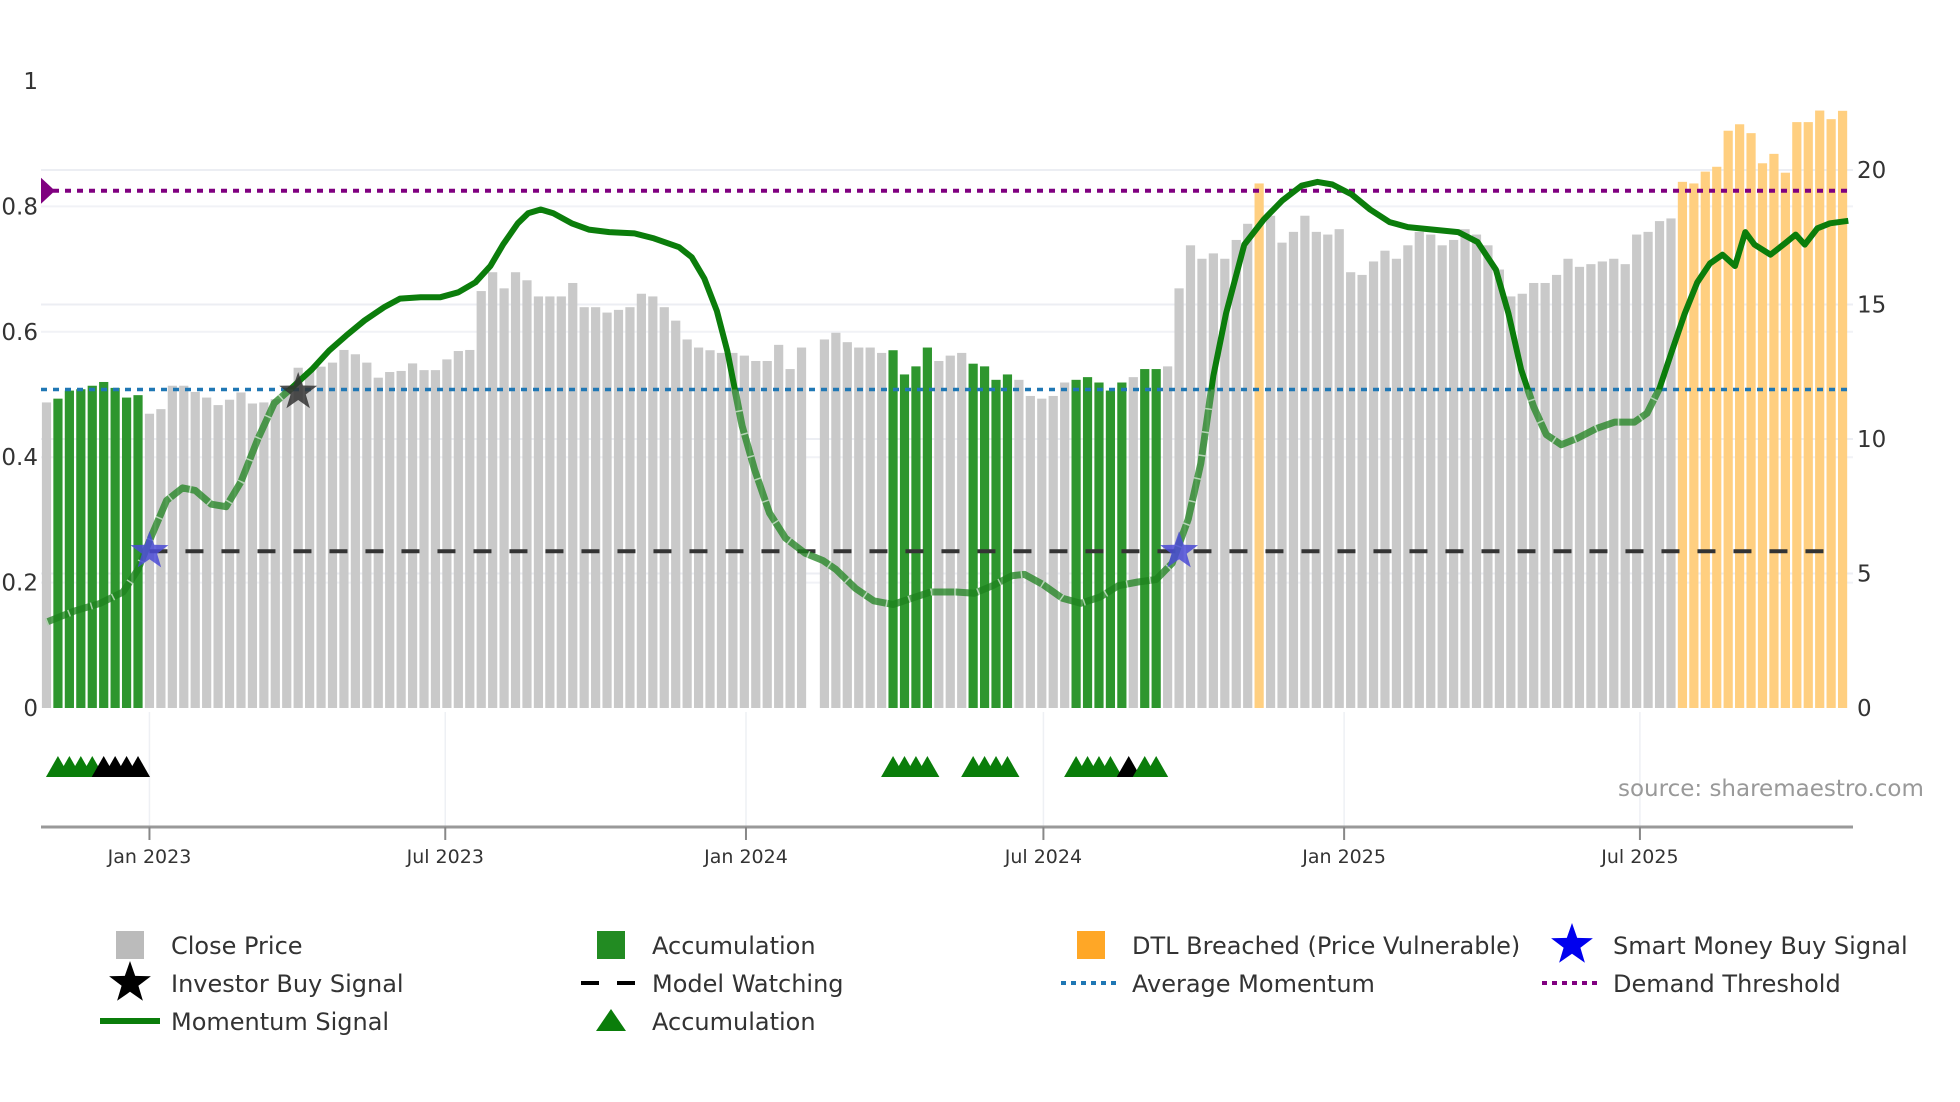 This screenshot has height=1102, width=1960. Describe the element at coordinates (1326, 946) in the screenshot. I see `legend-label: DTL Breached (Price Vulnerable)` at that location.